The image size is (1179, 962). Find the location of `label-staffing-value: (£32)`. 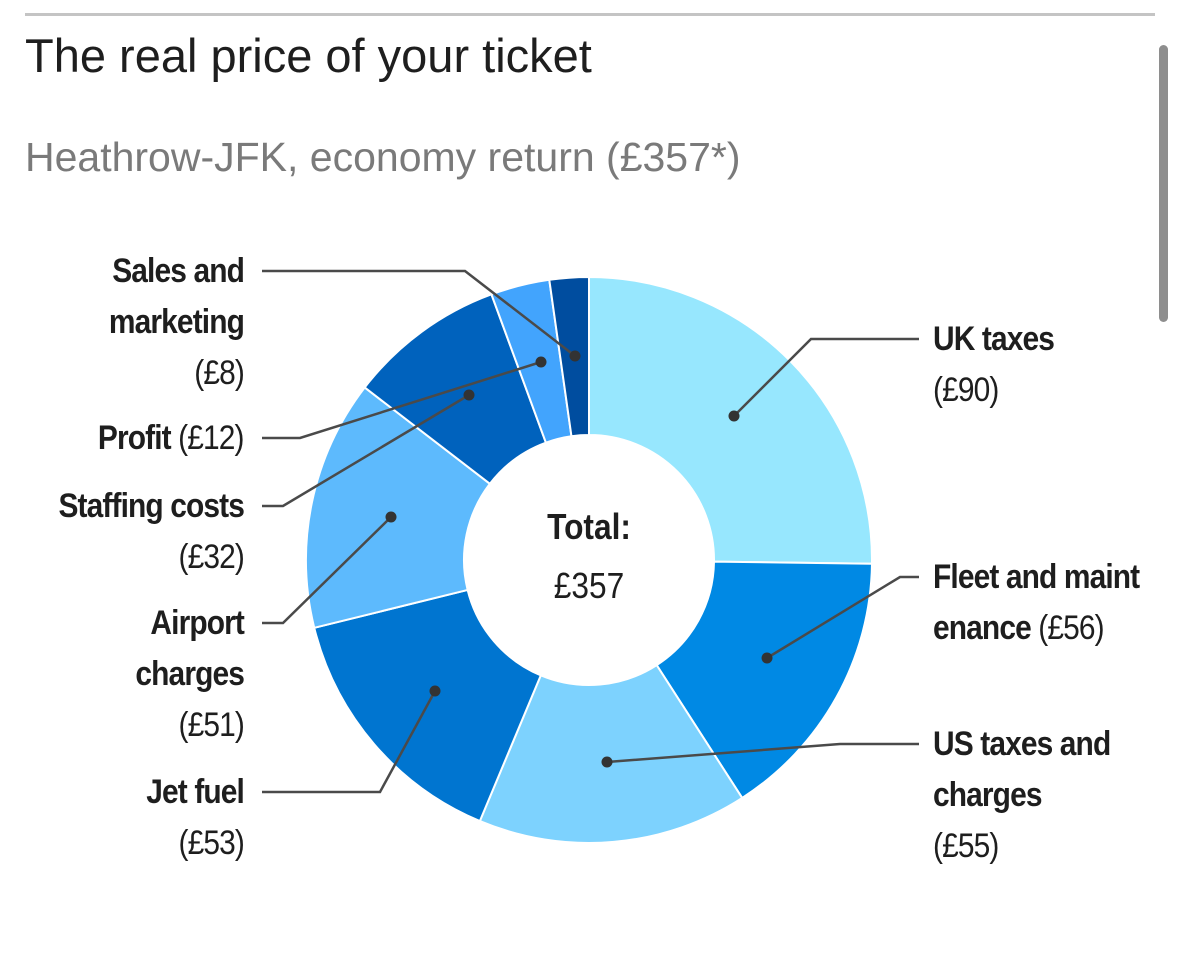

label-staffing-value: (£32) is located at coordinates (211, 557).